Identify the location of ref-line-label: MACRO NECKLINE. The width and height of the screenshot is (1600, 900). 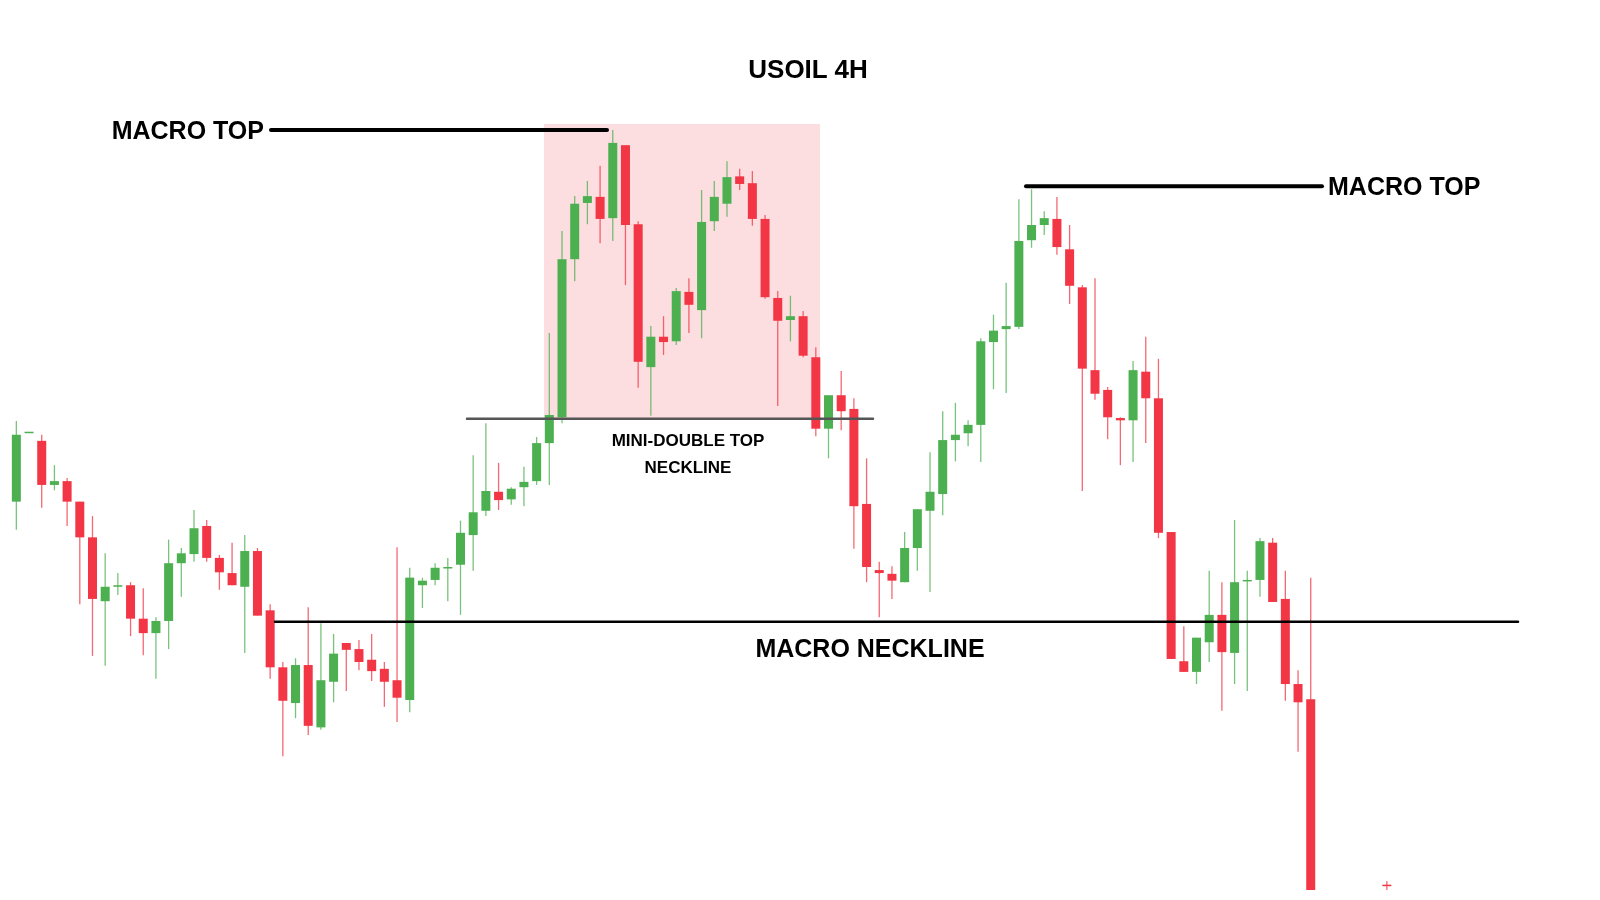
(870, 647).